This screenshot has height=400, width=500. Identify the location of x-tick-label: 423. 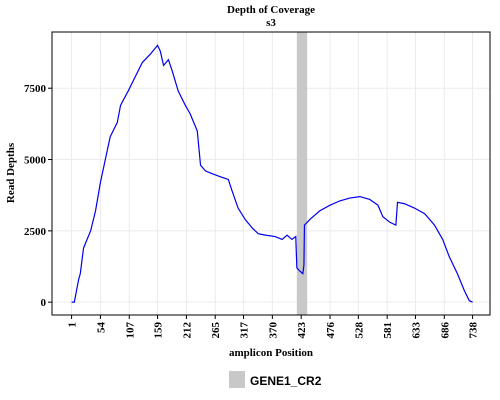
(302, 330).